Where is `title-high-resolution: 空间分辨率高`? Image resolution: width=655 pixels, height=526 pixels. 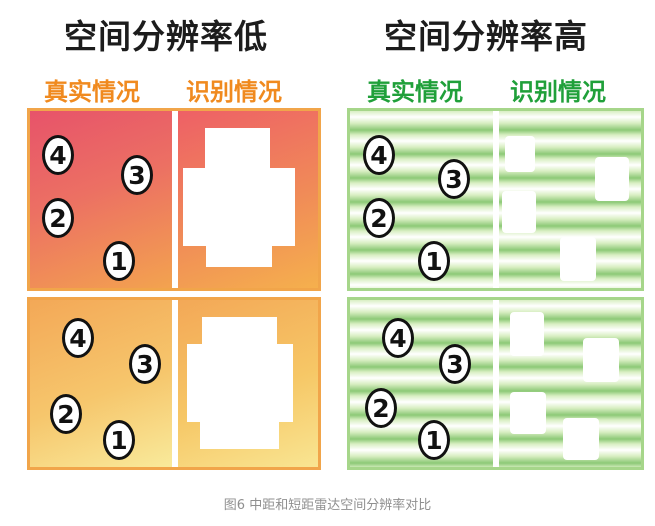 title-high-resolution: 空间分辨率高 is located at coordinates (486, 36).